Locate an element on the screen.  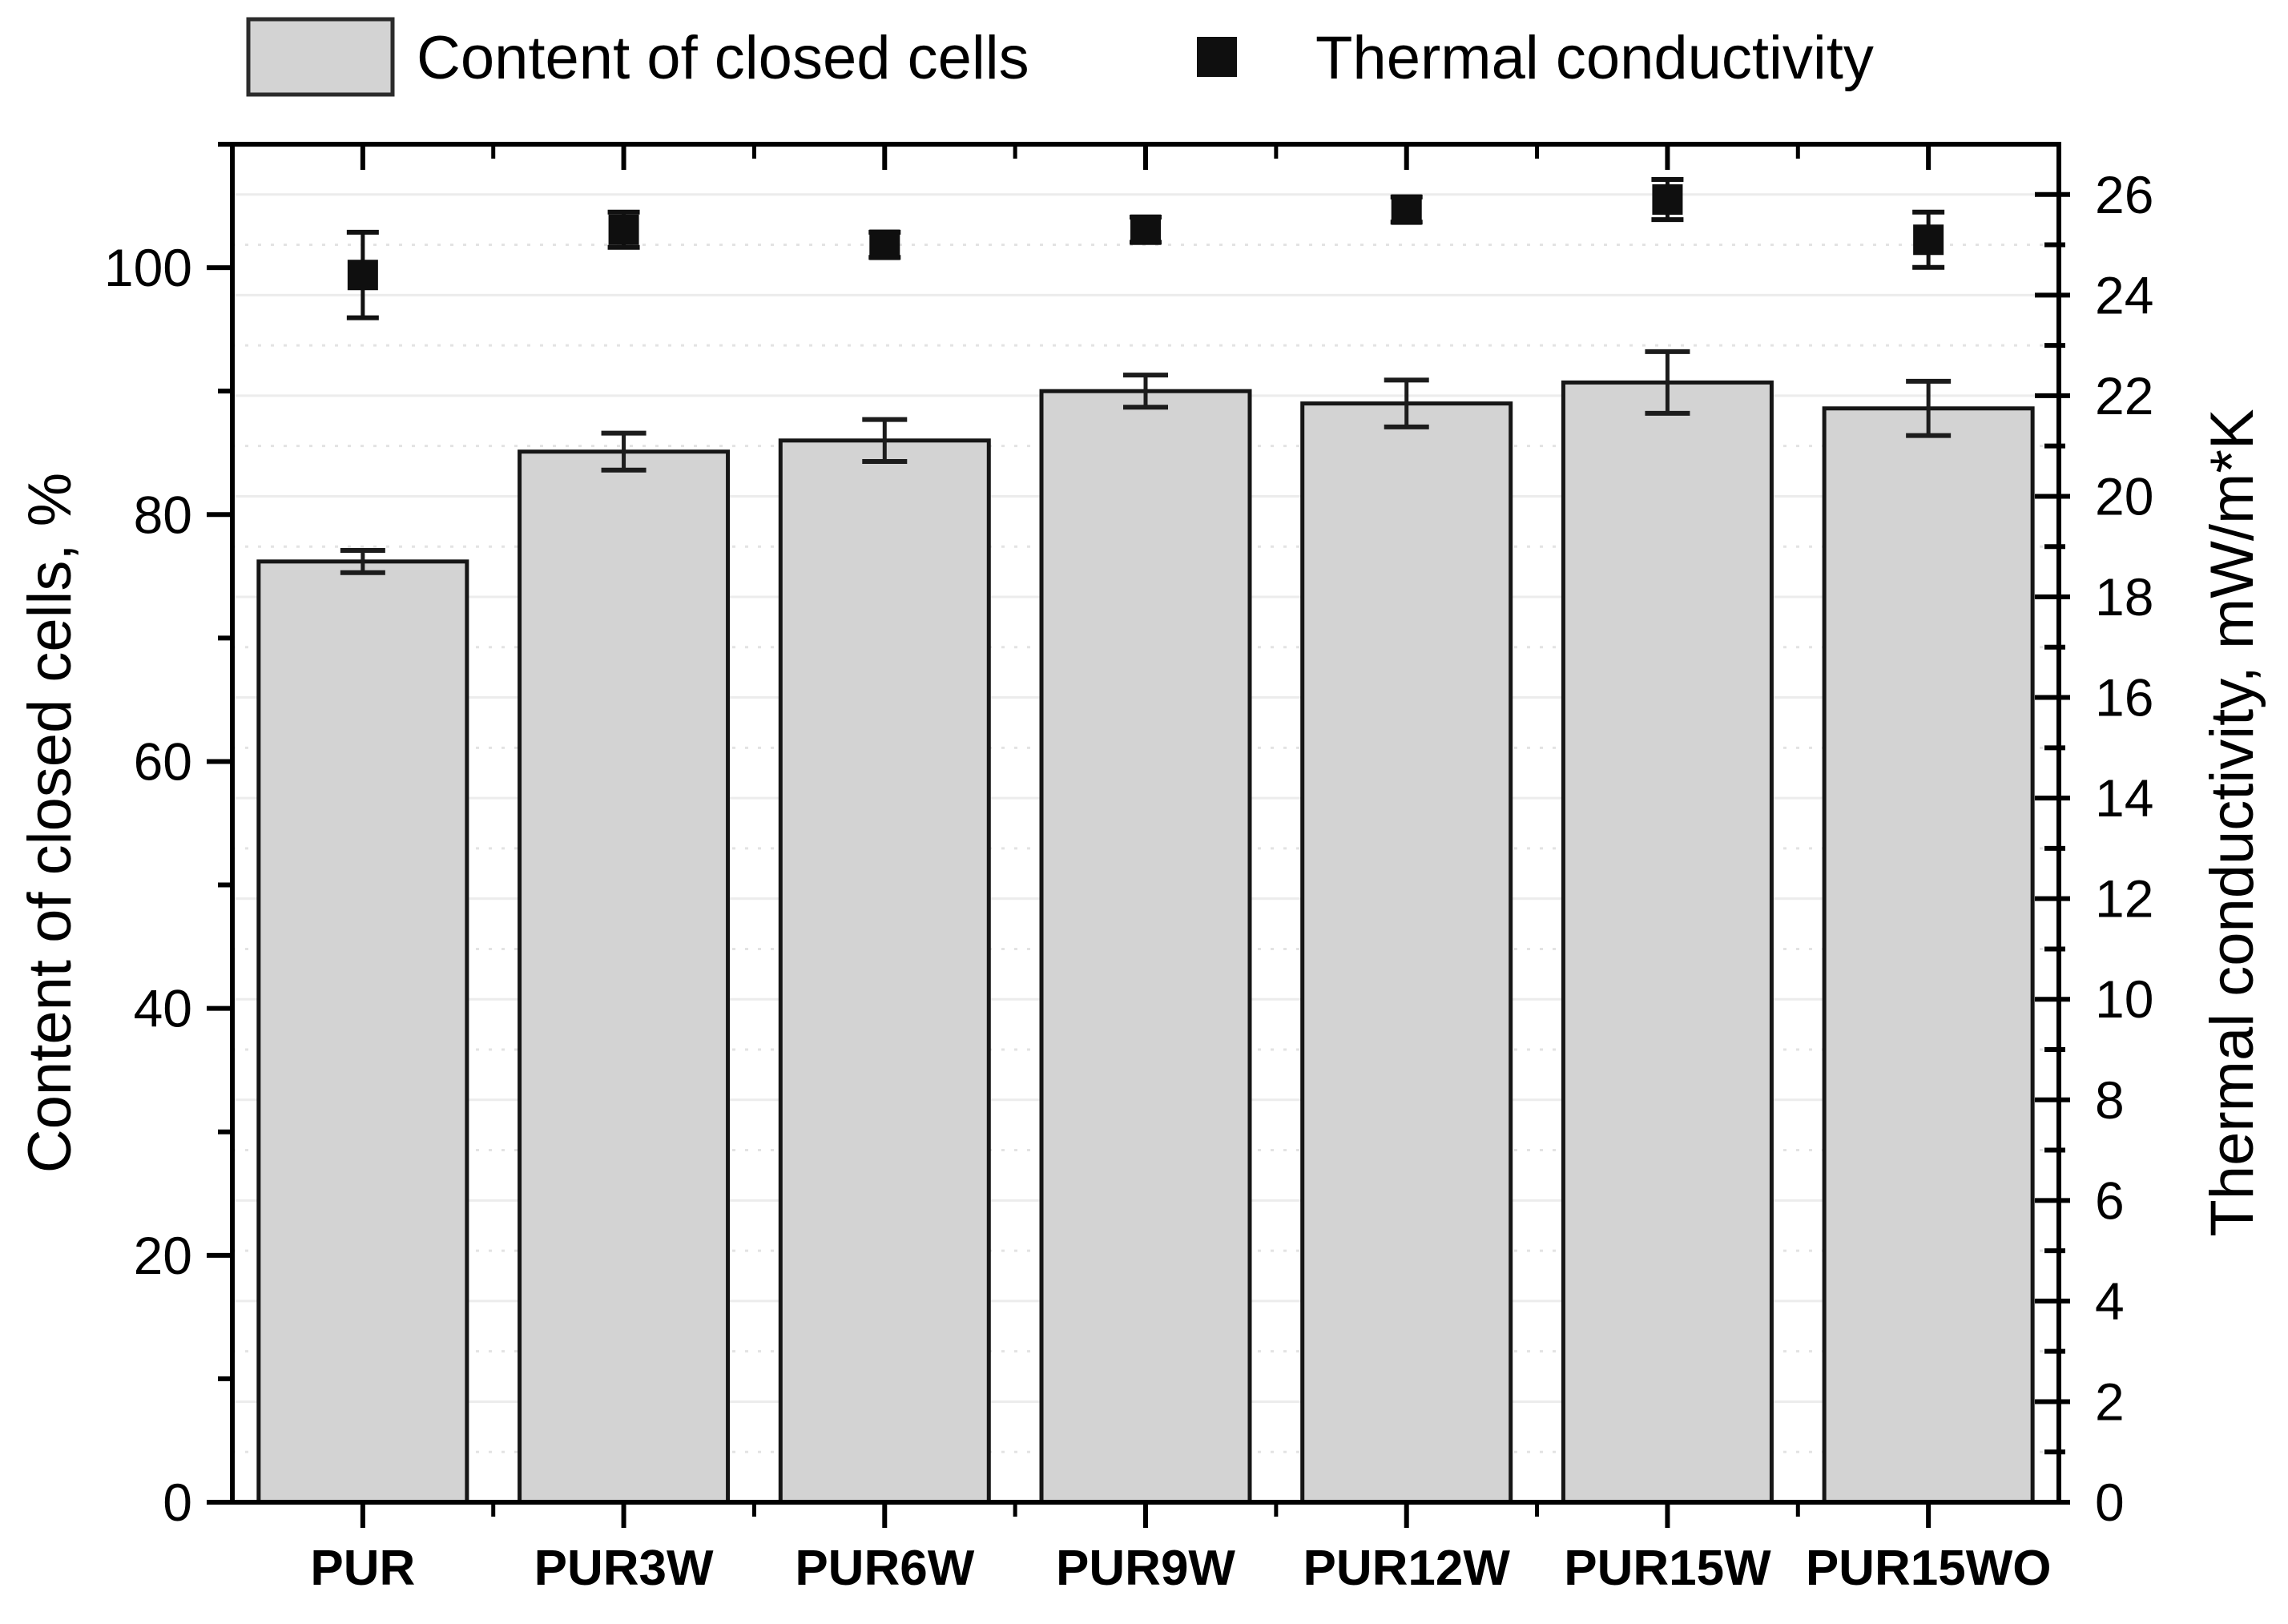
category-label-PUR: PUR is located at coordinates (363, 1568).